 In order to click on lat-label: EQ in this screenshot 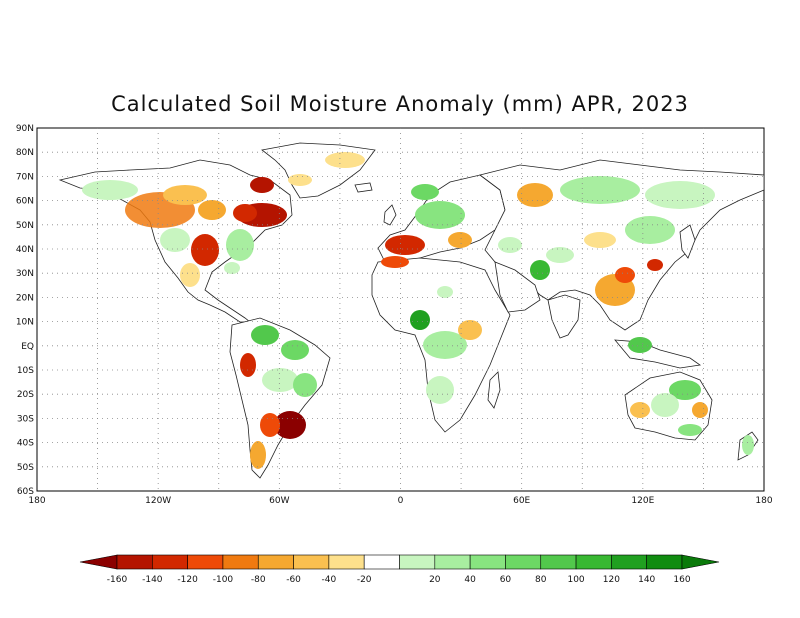, I will do `click(27, 347)`.